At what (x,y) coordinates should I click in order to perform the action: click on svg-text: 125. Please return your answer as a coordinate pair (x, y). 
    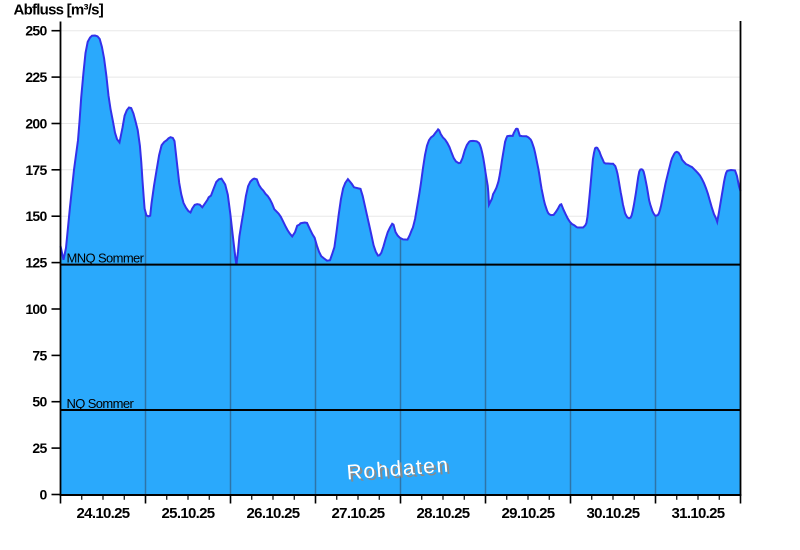
    Looking at the image, I should click on (36, 263).